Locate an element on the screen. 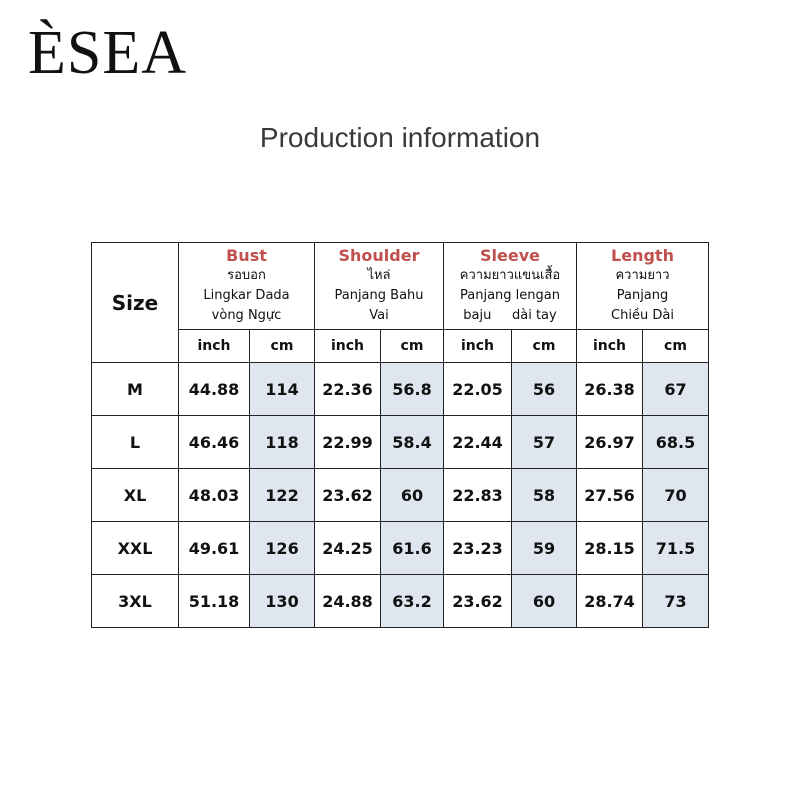 The image size is (800, 800). measure-cell: 22.36 is located at coordinates (347, 389).